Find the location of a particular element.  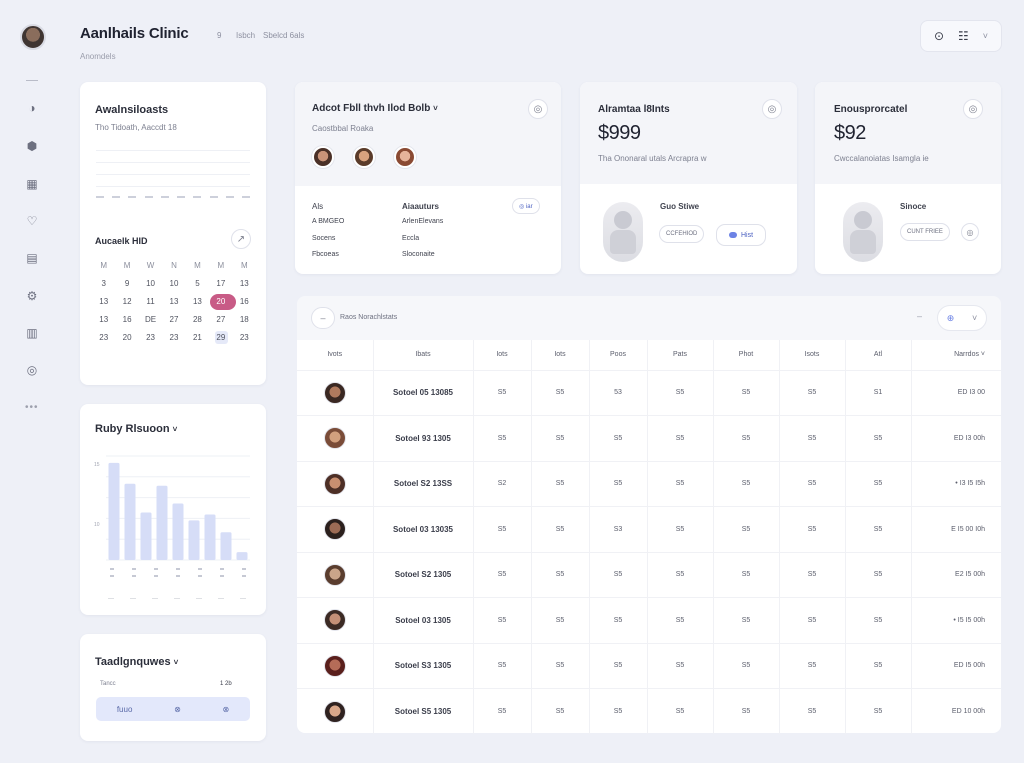

column-header: Atl is located at coordinates (878, 355).